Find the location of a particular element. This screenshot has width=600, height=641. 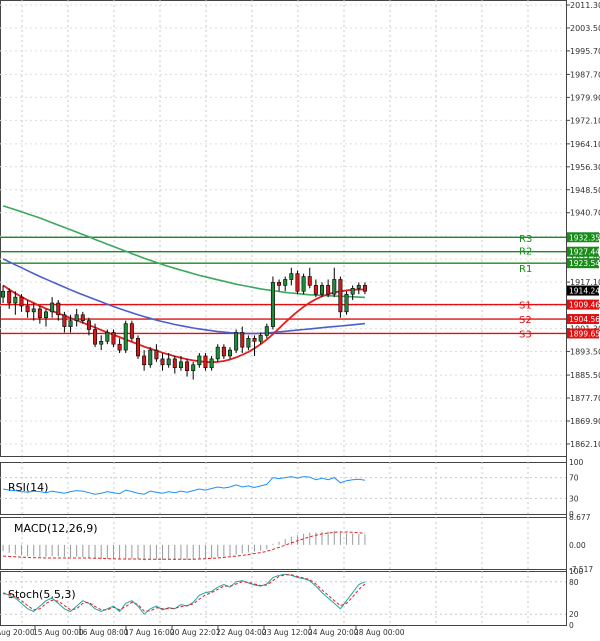

stoch-tick-label: 20 is located at coordinates (574, 614).